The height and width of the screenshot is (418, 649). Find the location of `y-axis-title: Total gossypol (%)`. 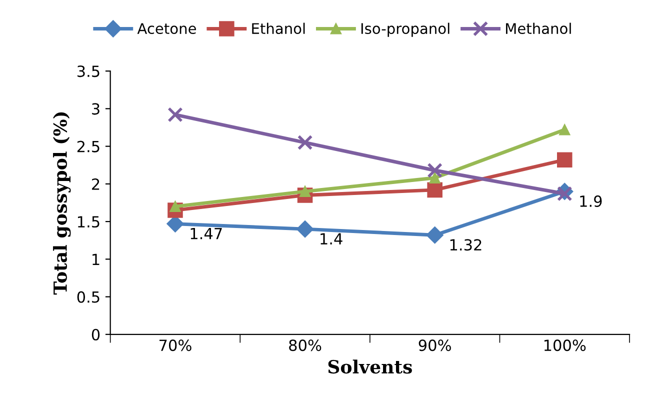

y-axis-title: Total gossypol (%) is located at coordinates (62, 203).